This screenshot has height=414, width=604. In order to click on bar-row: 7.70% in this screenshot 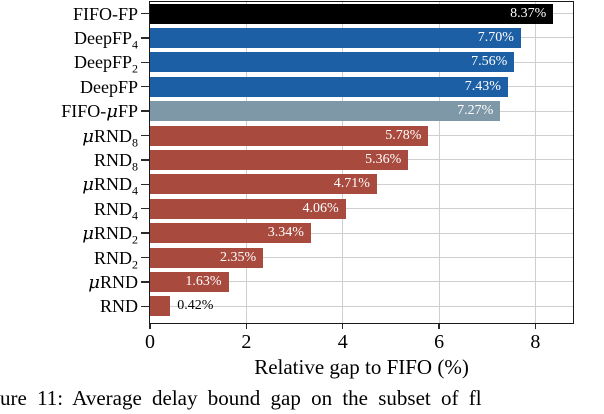, I will do `click(361, 37)`.